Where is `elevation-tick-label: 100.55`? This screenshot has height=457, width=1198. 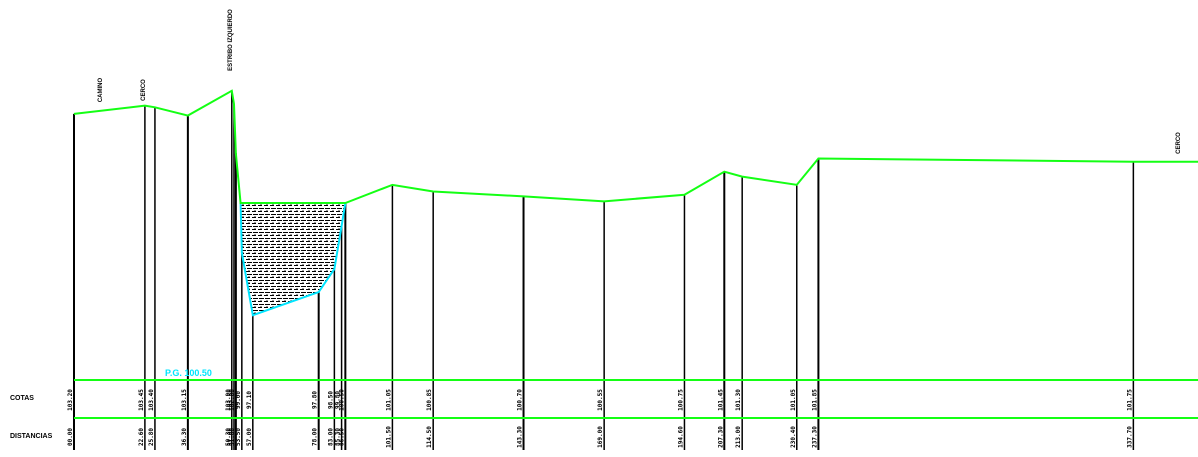
elevation-tick-label: 100.55 is located at coordinates (600, 400).